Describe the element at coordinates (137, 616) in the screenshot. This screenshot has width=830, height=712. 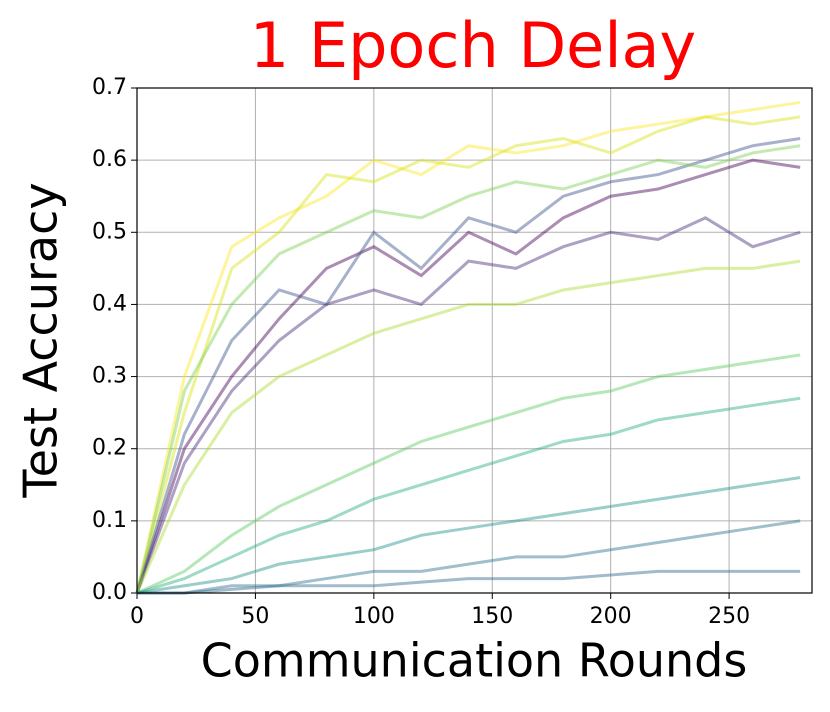
I see `x-tick-label: 0` at that location.